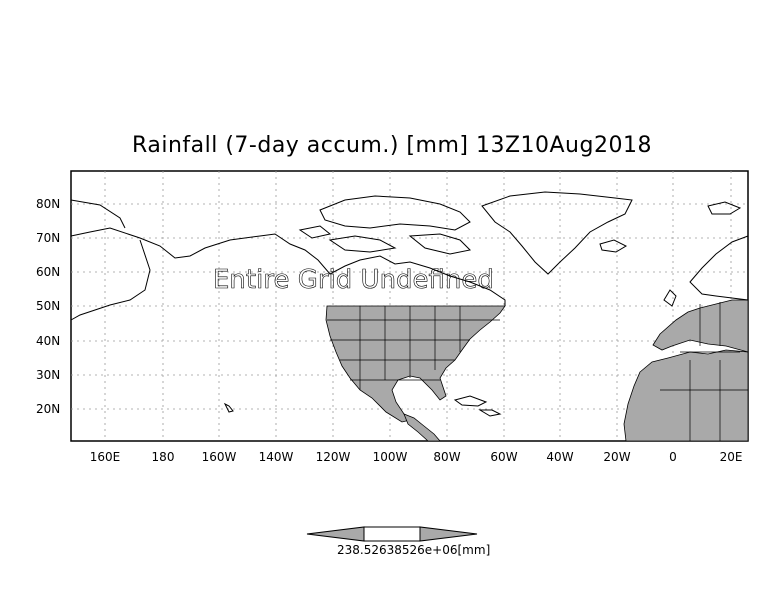  What do you see at coordinates (333, 457) in the screenshot?
I see `x-tick-label: 120W` at bounding box center [333, 457].